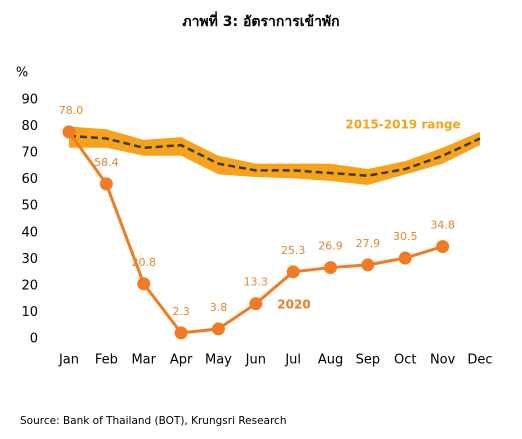 The image size is (522, 439). What do you see at coordinates (106, 360) in the screenshot?
I see `x-tick-label: Feb` at bounding box center [106, 360].